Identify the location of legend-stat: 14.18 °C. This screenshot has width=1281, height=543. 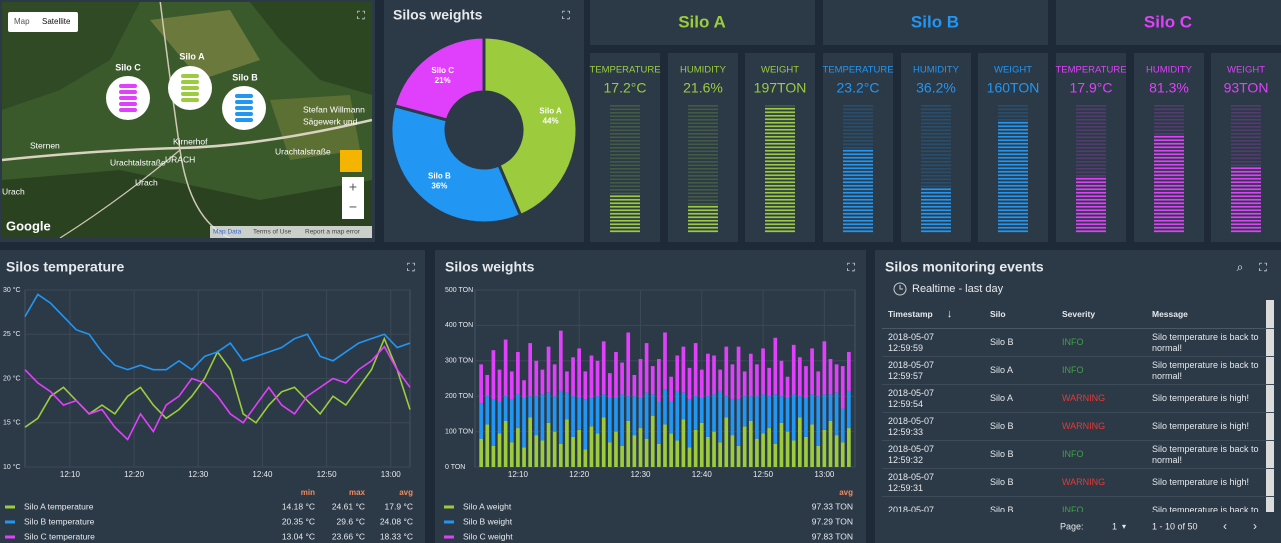
(298, 506).